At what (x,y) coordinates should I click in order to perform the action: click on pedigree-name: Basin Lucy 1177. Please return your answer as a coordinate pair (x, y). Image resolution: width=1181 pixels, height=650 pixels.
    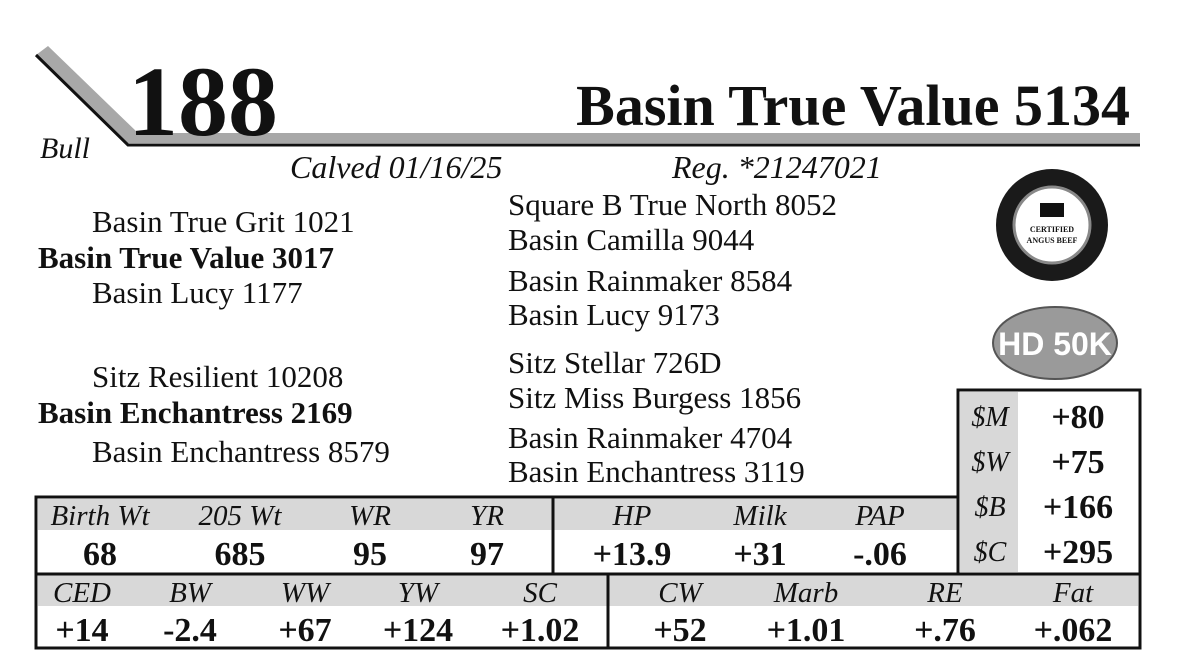
    Looking at the image, I should click on (197, 292).